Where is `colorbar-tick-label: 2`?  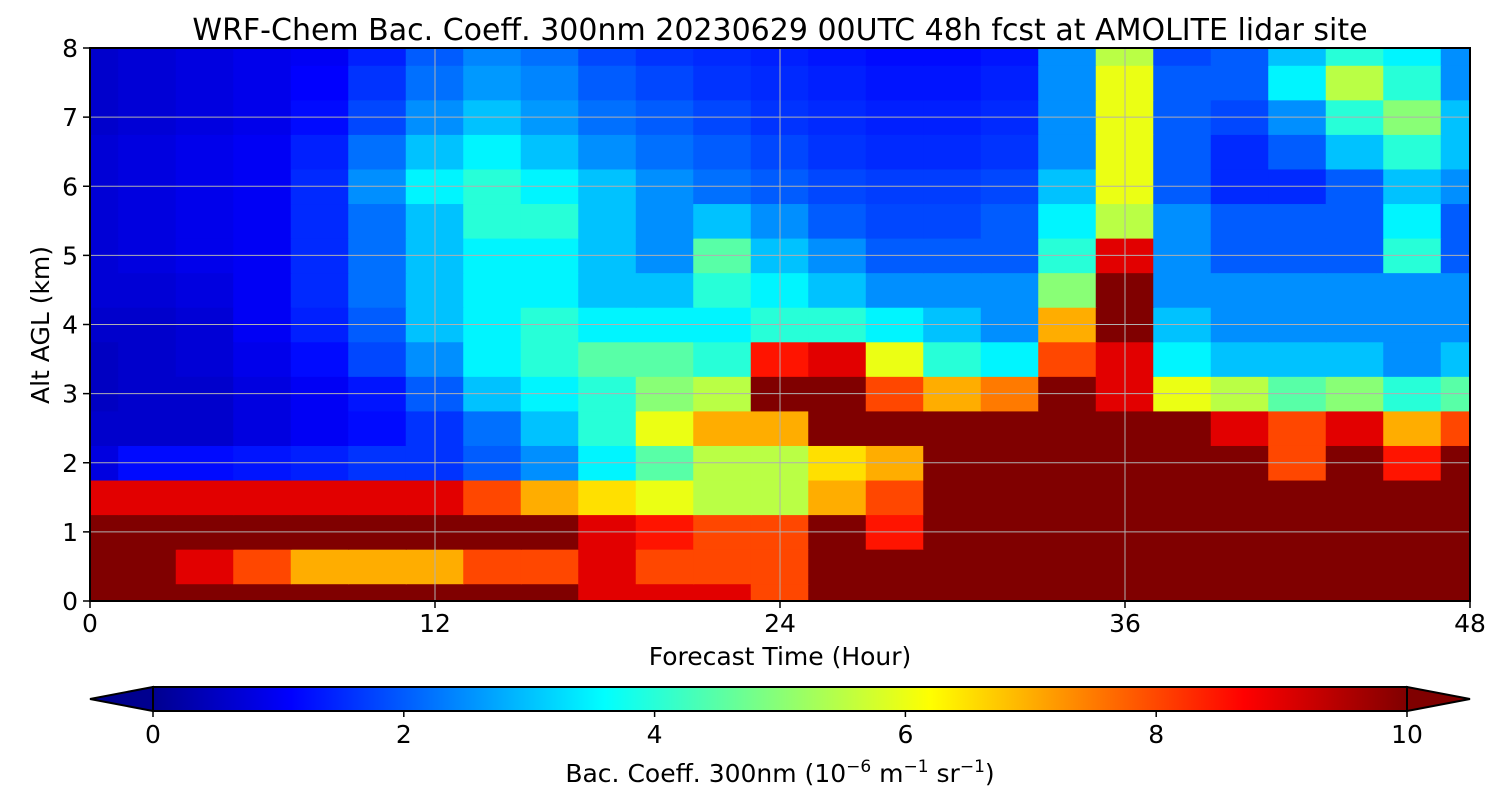 colorbar-tick-label: 2 is located at coordinates (404, 734).